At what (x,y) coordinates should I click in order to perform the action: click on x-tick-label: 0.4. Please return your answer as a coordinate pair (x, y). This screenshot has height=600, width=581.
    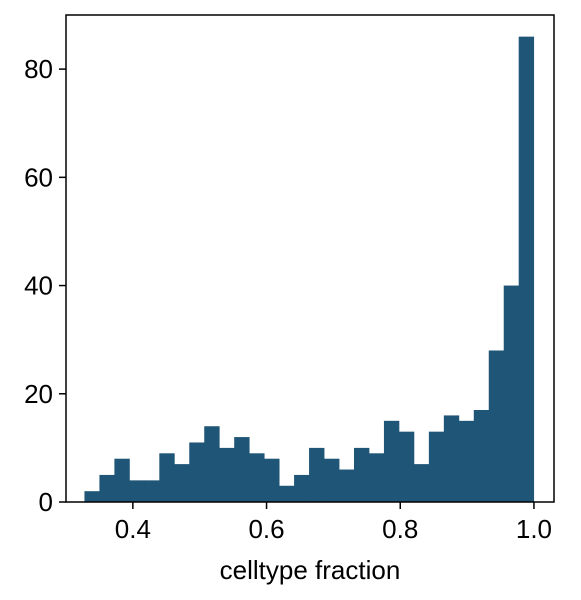
    Looking at the image, I should click on (133, 529).